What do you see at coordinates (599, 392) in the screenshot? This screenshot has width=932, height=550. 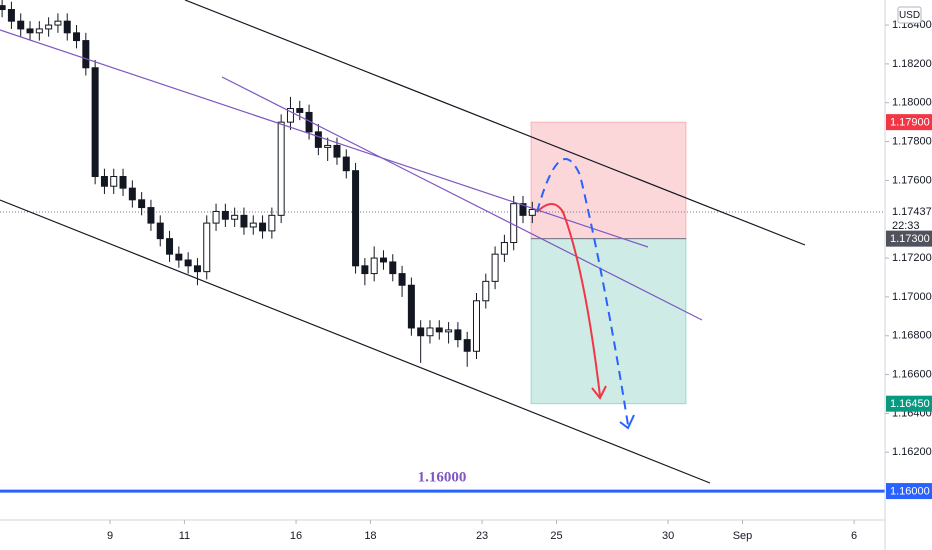 I see `red-arrowhead` at bounding box center [599, 392].